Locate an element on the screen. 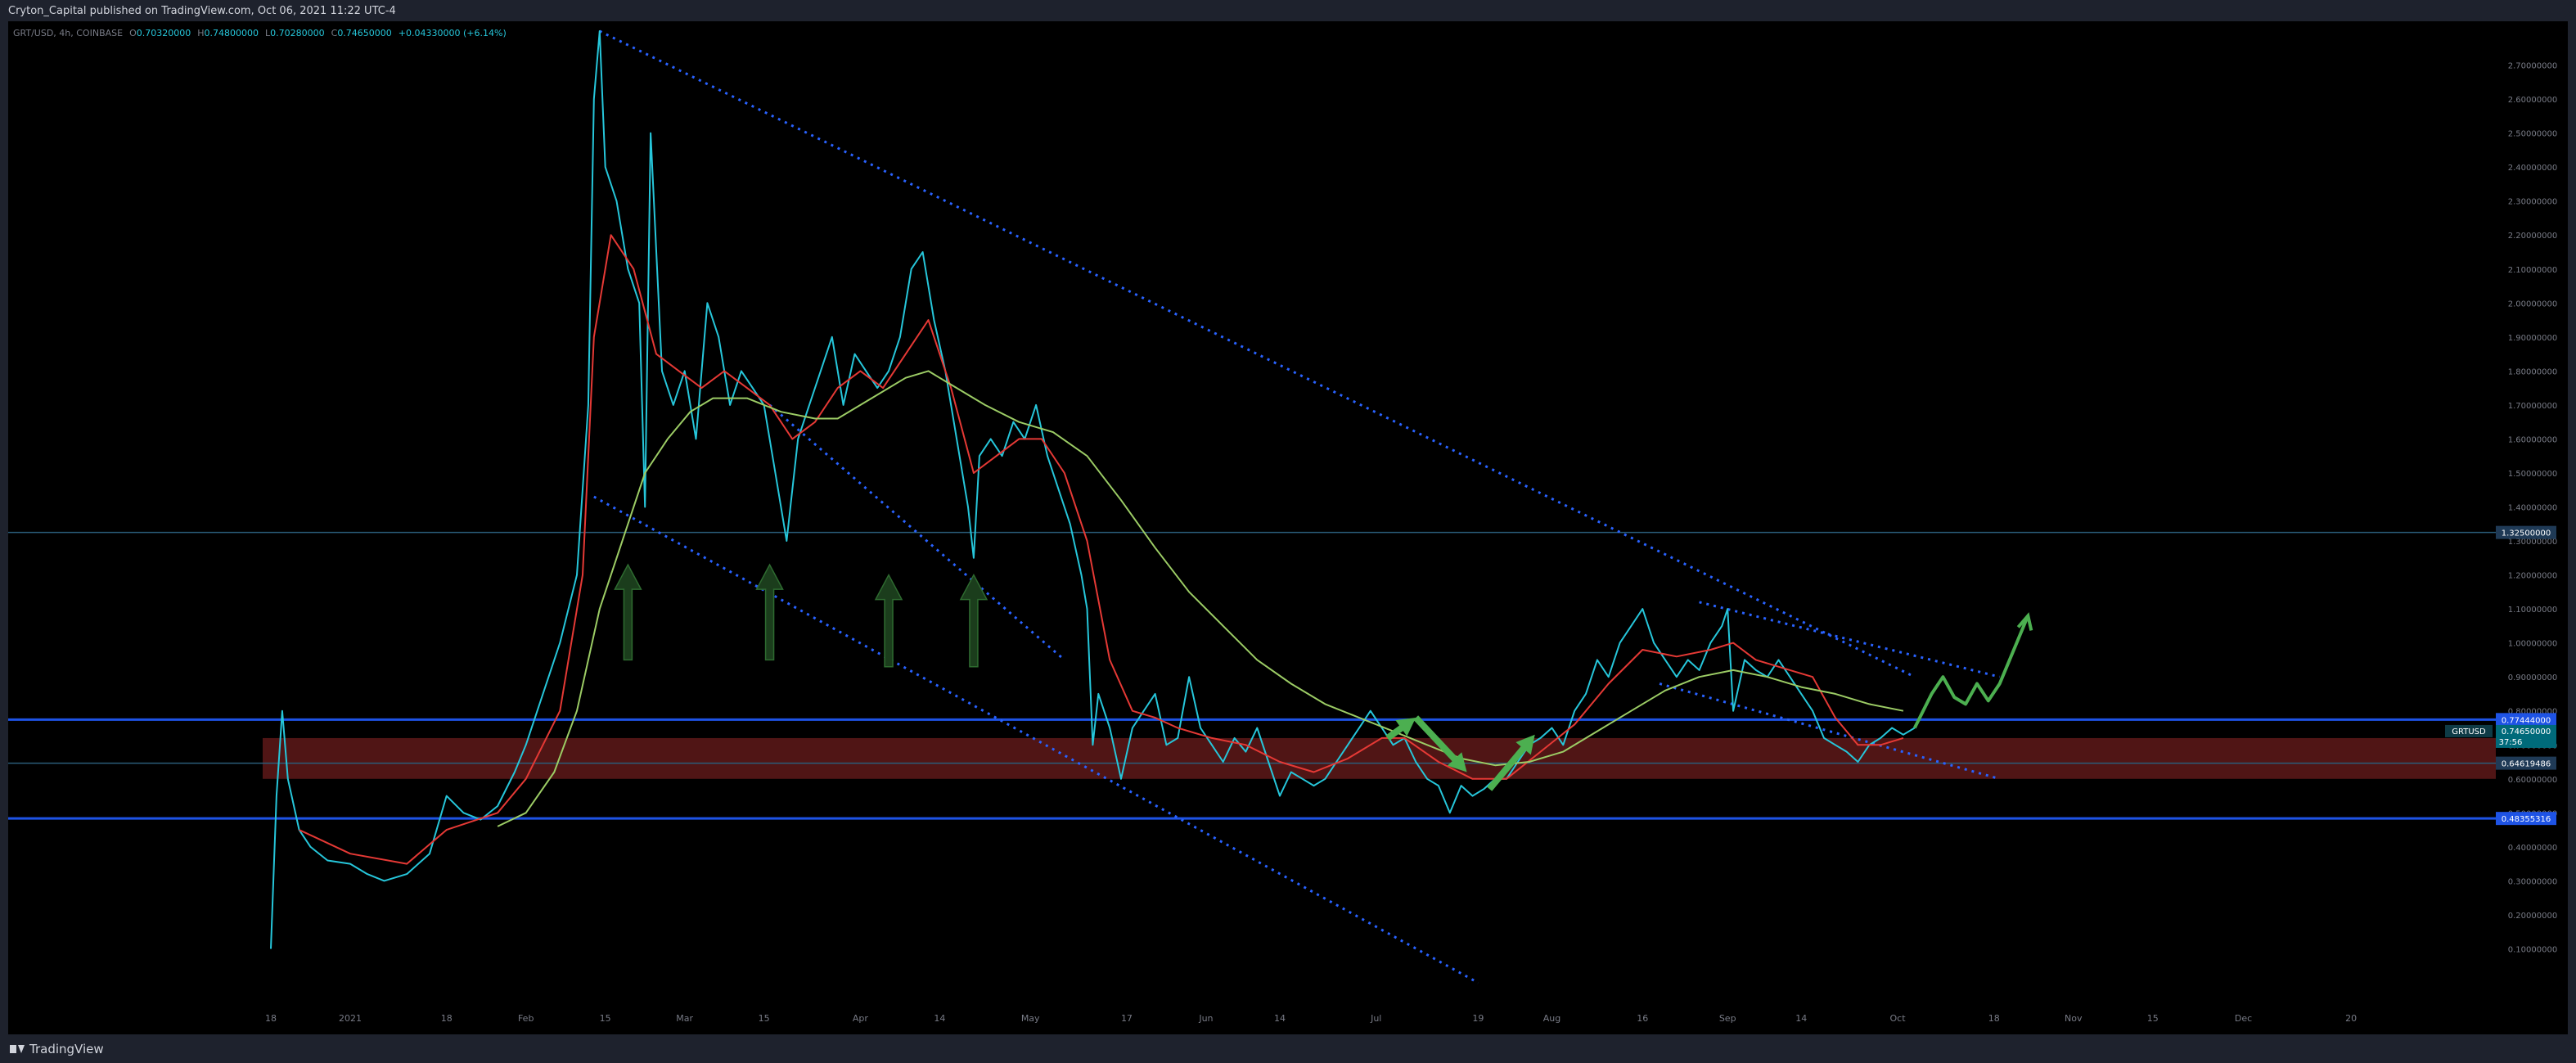  x-tick-label-18: 14 is located at coordinates (1801, 1018).